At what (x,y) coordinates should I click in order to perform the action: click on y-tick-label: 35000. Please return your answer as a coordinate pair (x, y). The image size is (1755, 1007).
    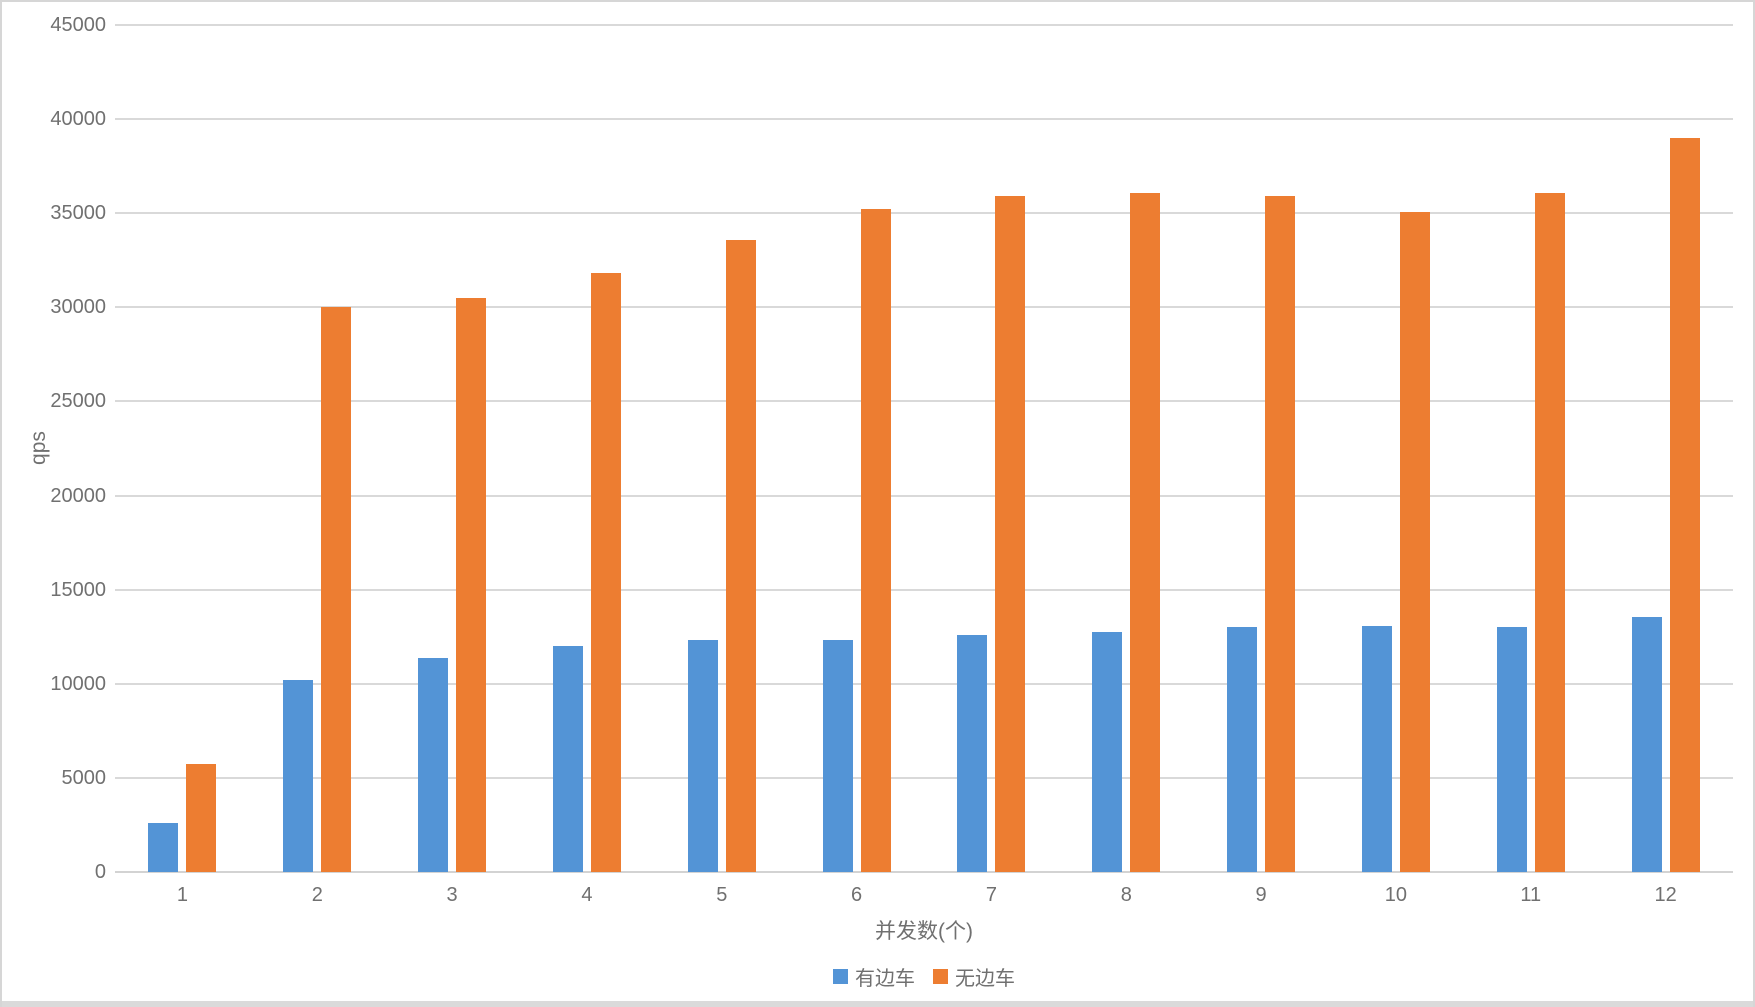
    Looking at the image, I should click on (78, 213).